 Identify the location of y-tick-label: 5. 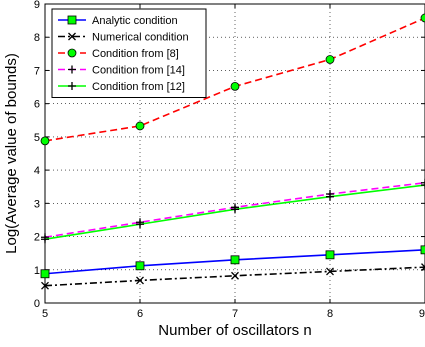
(37, 138).